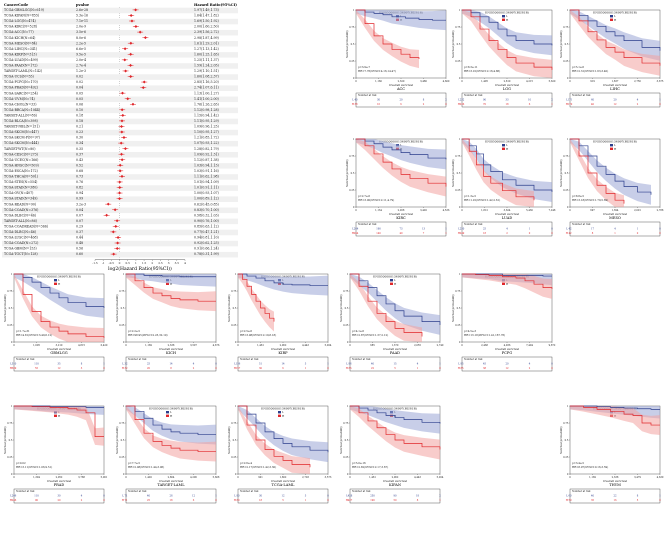 The height and width of the screenshot is (540, 669). I want to click on km-x-tick-label: 1,481, so click(372, 477).